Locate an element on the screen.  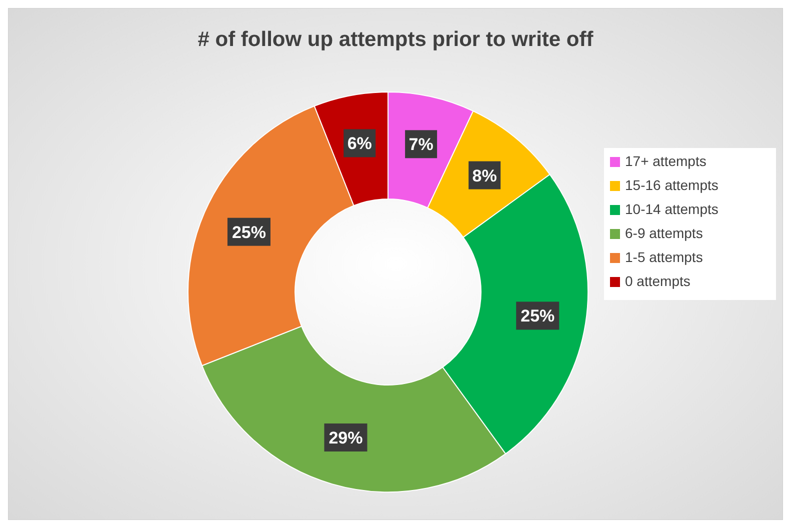
legend-label: 15-16 attempts is located at coordinates (671, 185).